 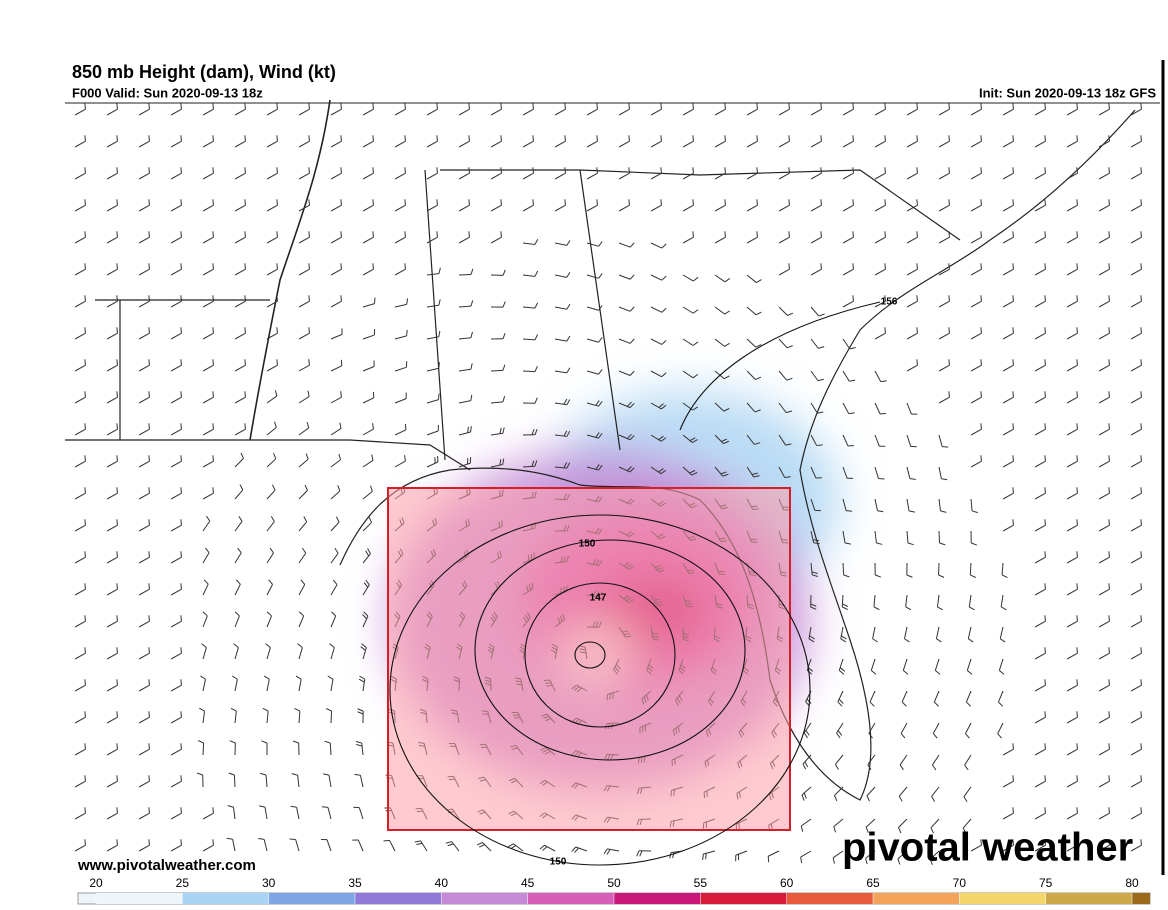 I want to click on highlight-box, so click(x=589, y=659).